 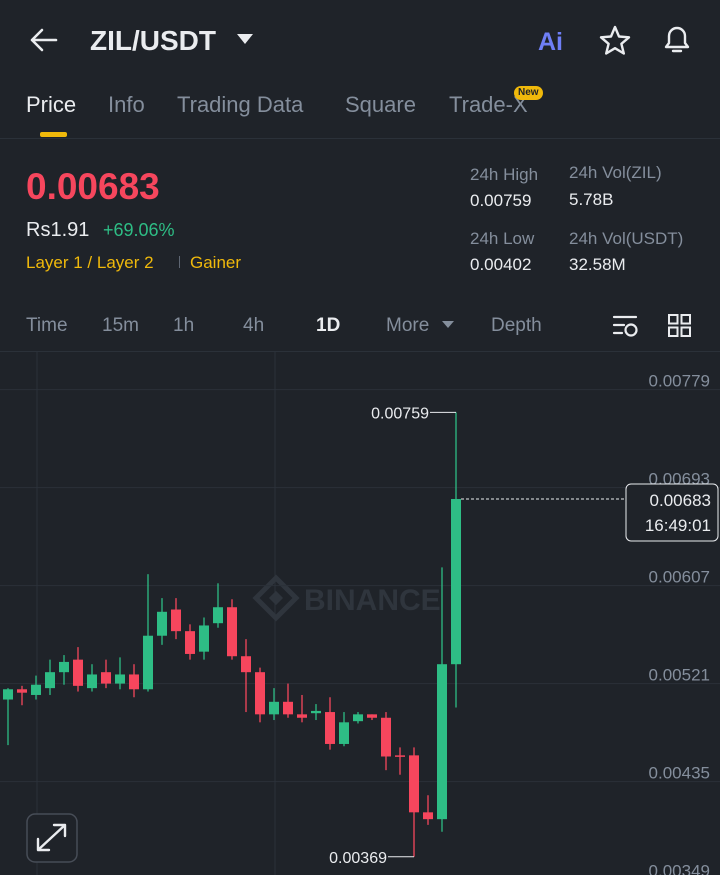 What do you see at coordinates (679, 381) in the screenshot?
I see `y-tick-label: 0.00779` at bounding box center [679, 381].